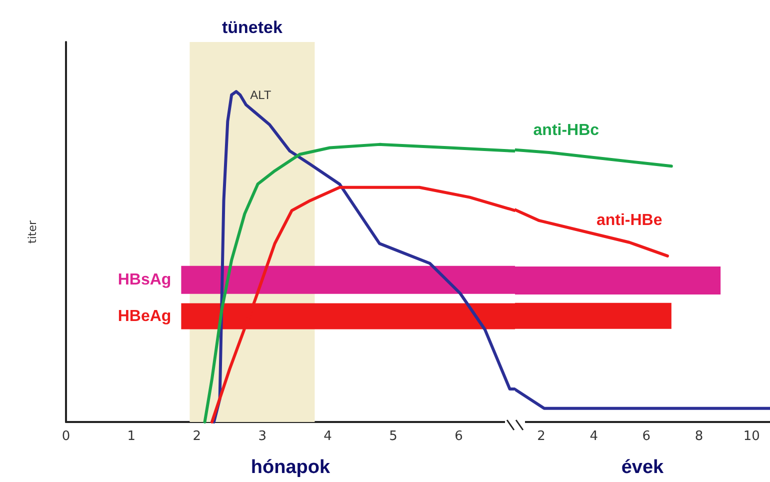 The width and height of the screenshot is (770, 482). Describe the element at coordinates (629, 220) in the screenshot. I see `series-label: anti-HBe` at that location.